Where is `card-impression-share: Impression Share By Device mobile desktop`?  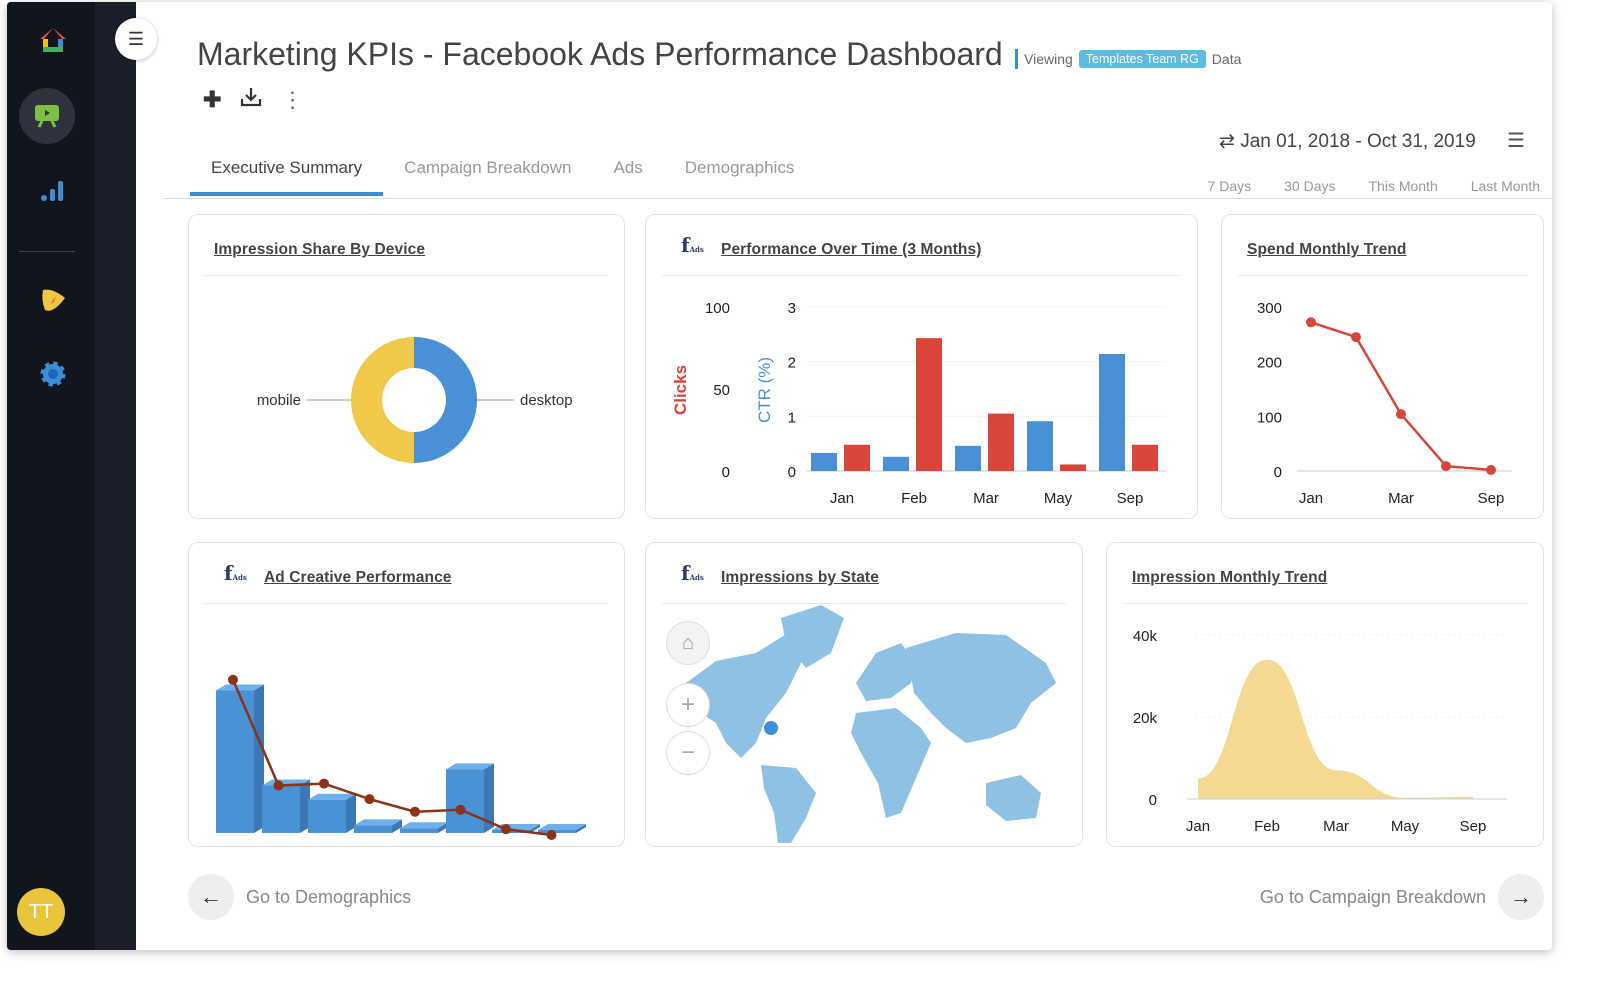
card-impression-share: Impression Share By Device mobile desktop is located at coordinates (406, 366).